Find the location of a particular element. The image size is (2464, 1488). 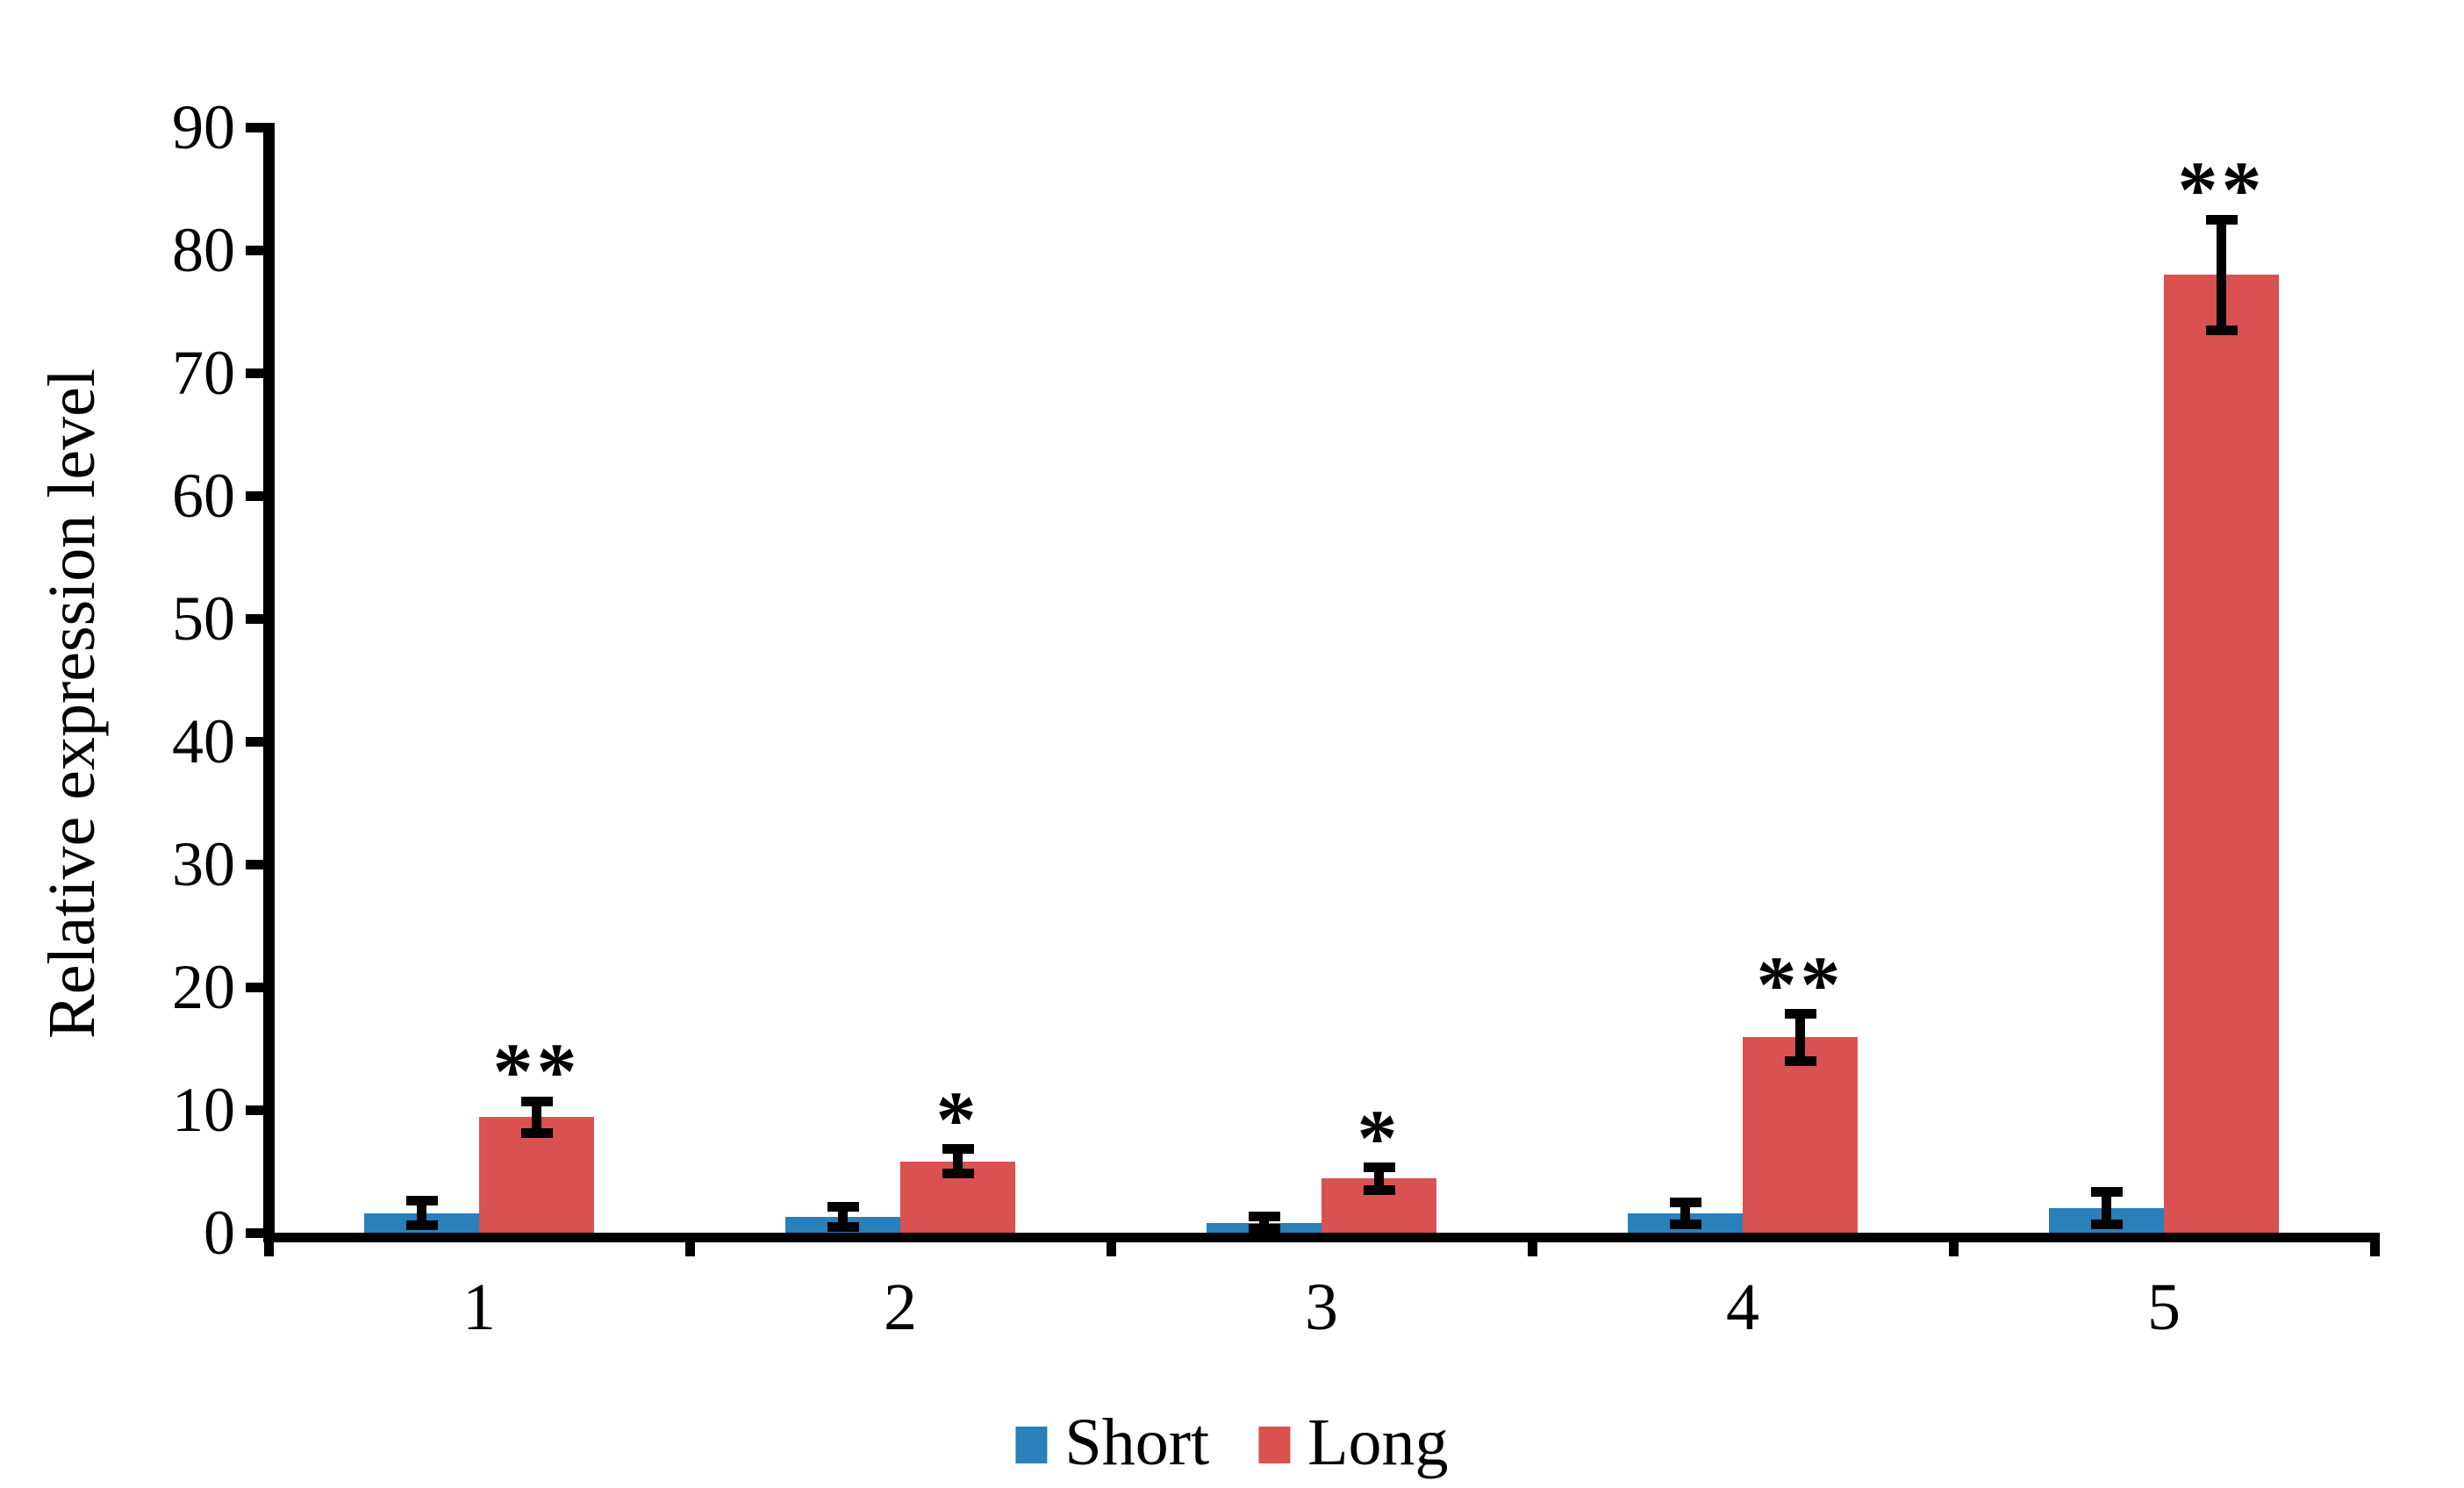

y-tick-label: 70 is located at coordinates (203, 373).